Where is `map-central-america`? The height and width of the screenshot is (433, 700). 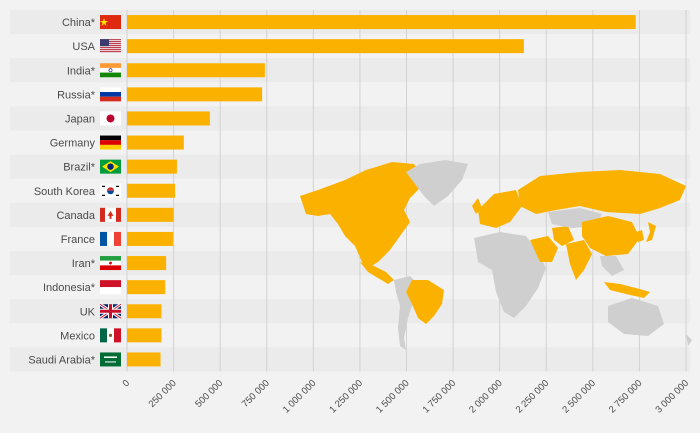 map-central-america is located at coordinates (377, 273).